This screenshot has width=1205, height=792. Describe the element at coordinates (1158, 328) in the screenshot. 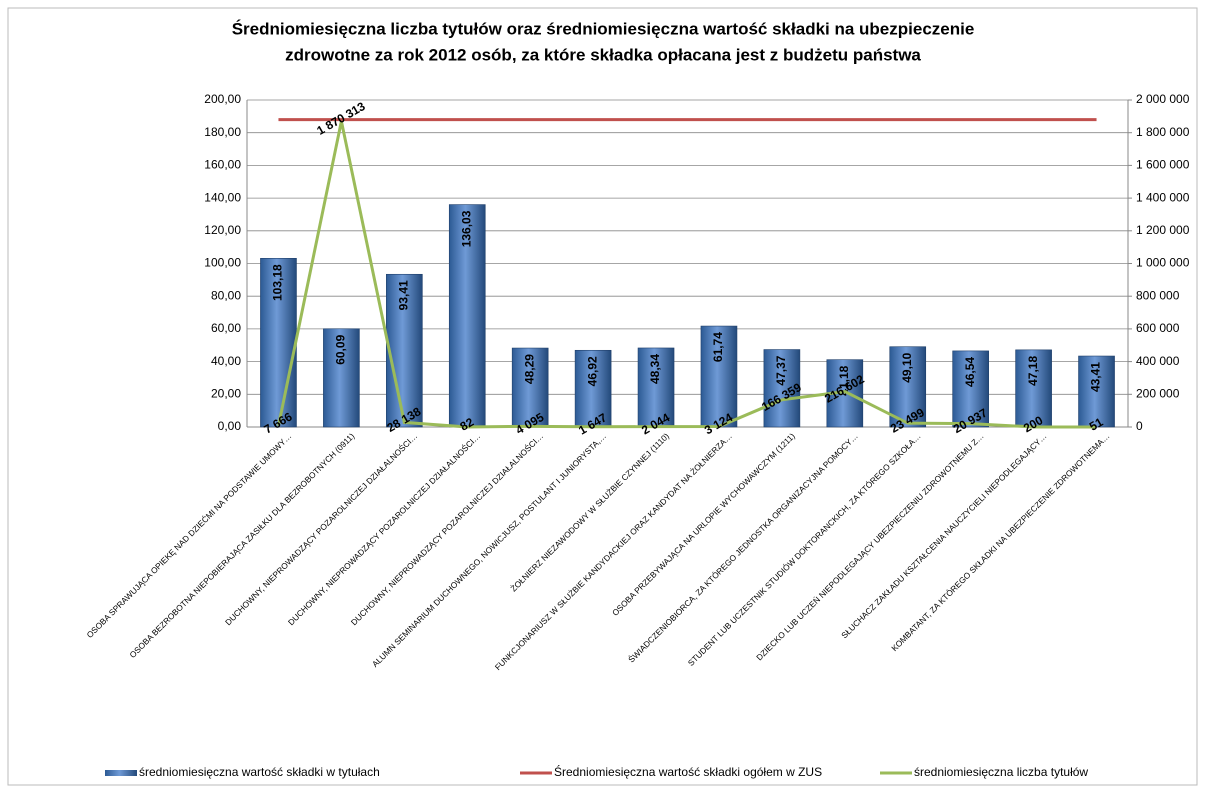

I see `y2-tick-label: 600 000` at that location.